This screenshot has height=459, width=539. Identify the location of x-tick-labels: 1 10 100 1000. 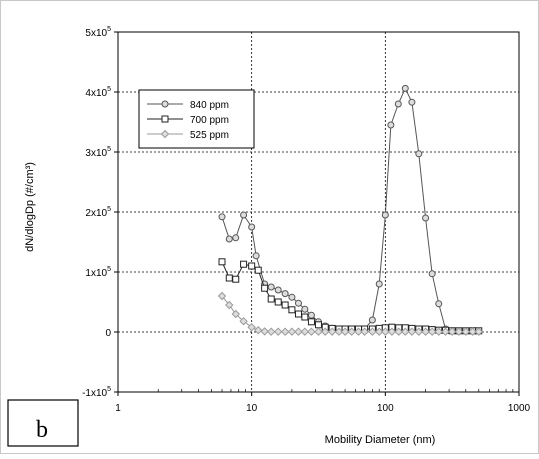
(322, 408).